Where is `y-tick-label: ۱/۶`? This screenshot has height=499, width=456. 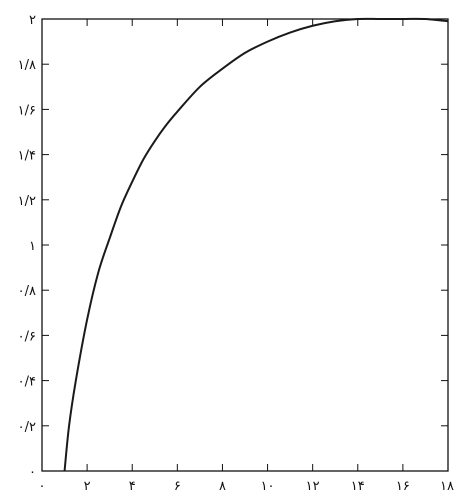 y-tick-label: ۱/۶ is located at coordinates (27, 110).